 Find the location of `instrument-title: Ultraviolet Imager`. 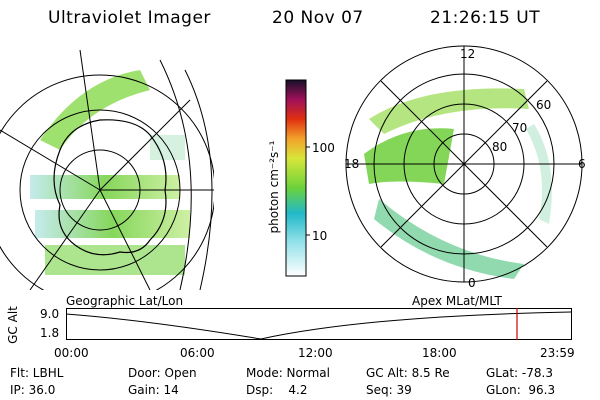

instrument-title: Ultraviolet Imager is located at coordinates (129, 18).